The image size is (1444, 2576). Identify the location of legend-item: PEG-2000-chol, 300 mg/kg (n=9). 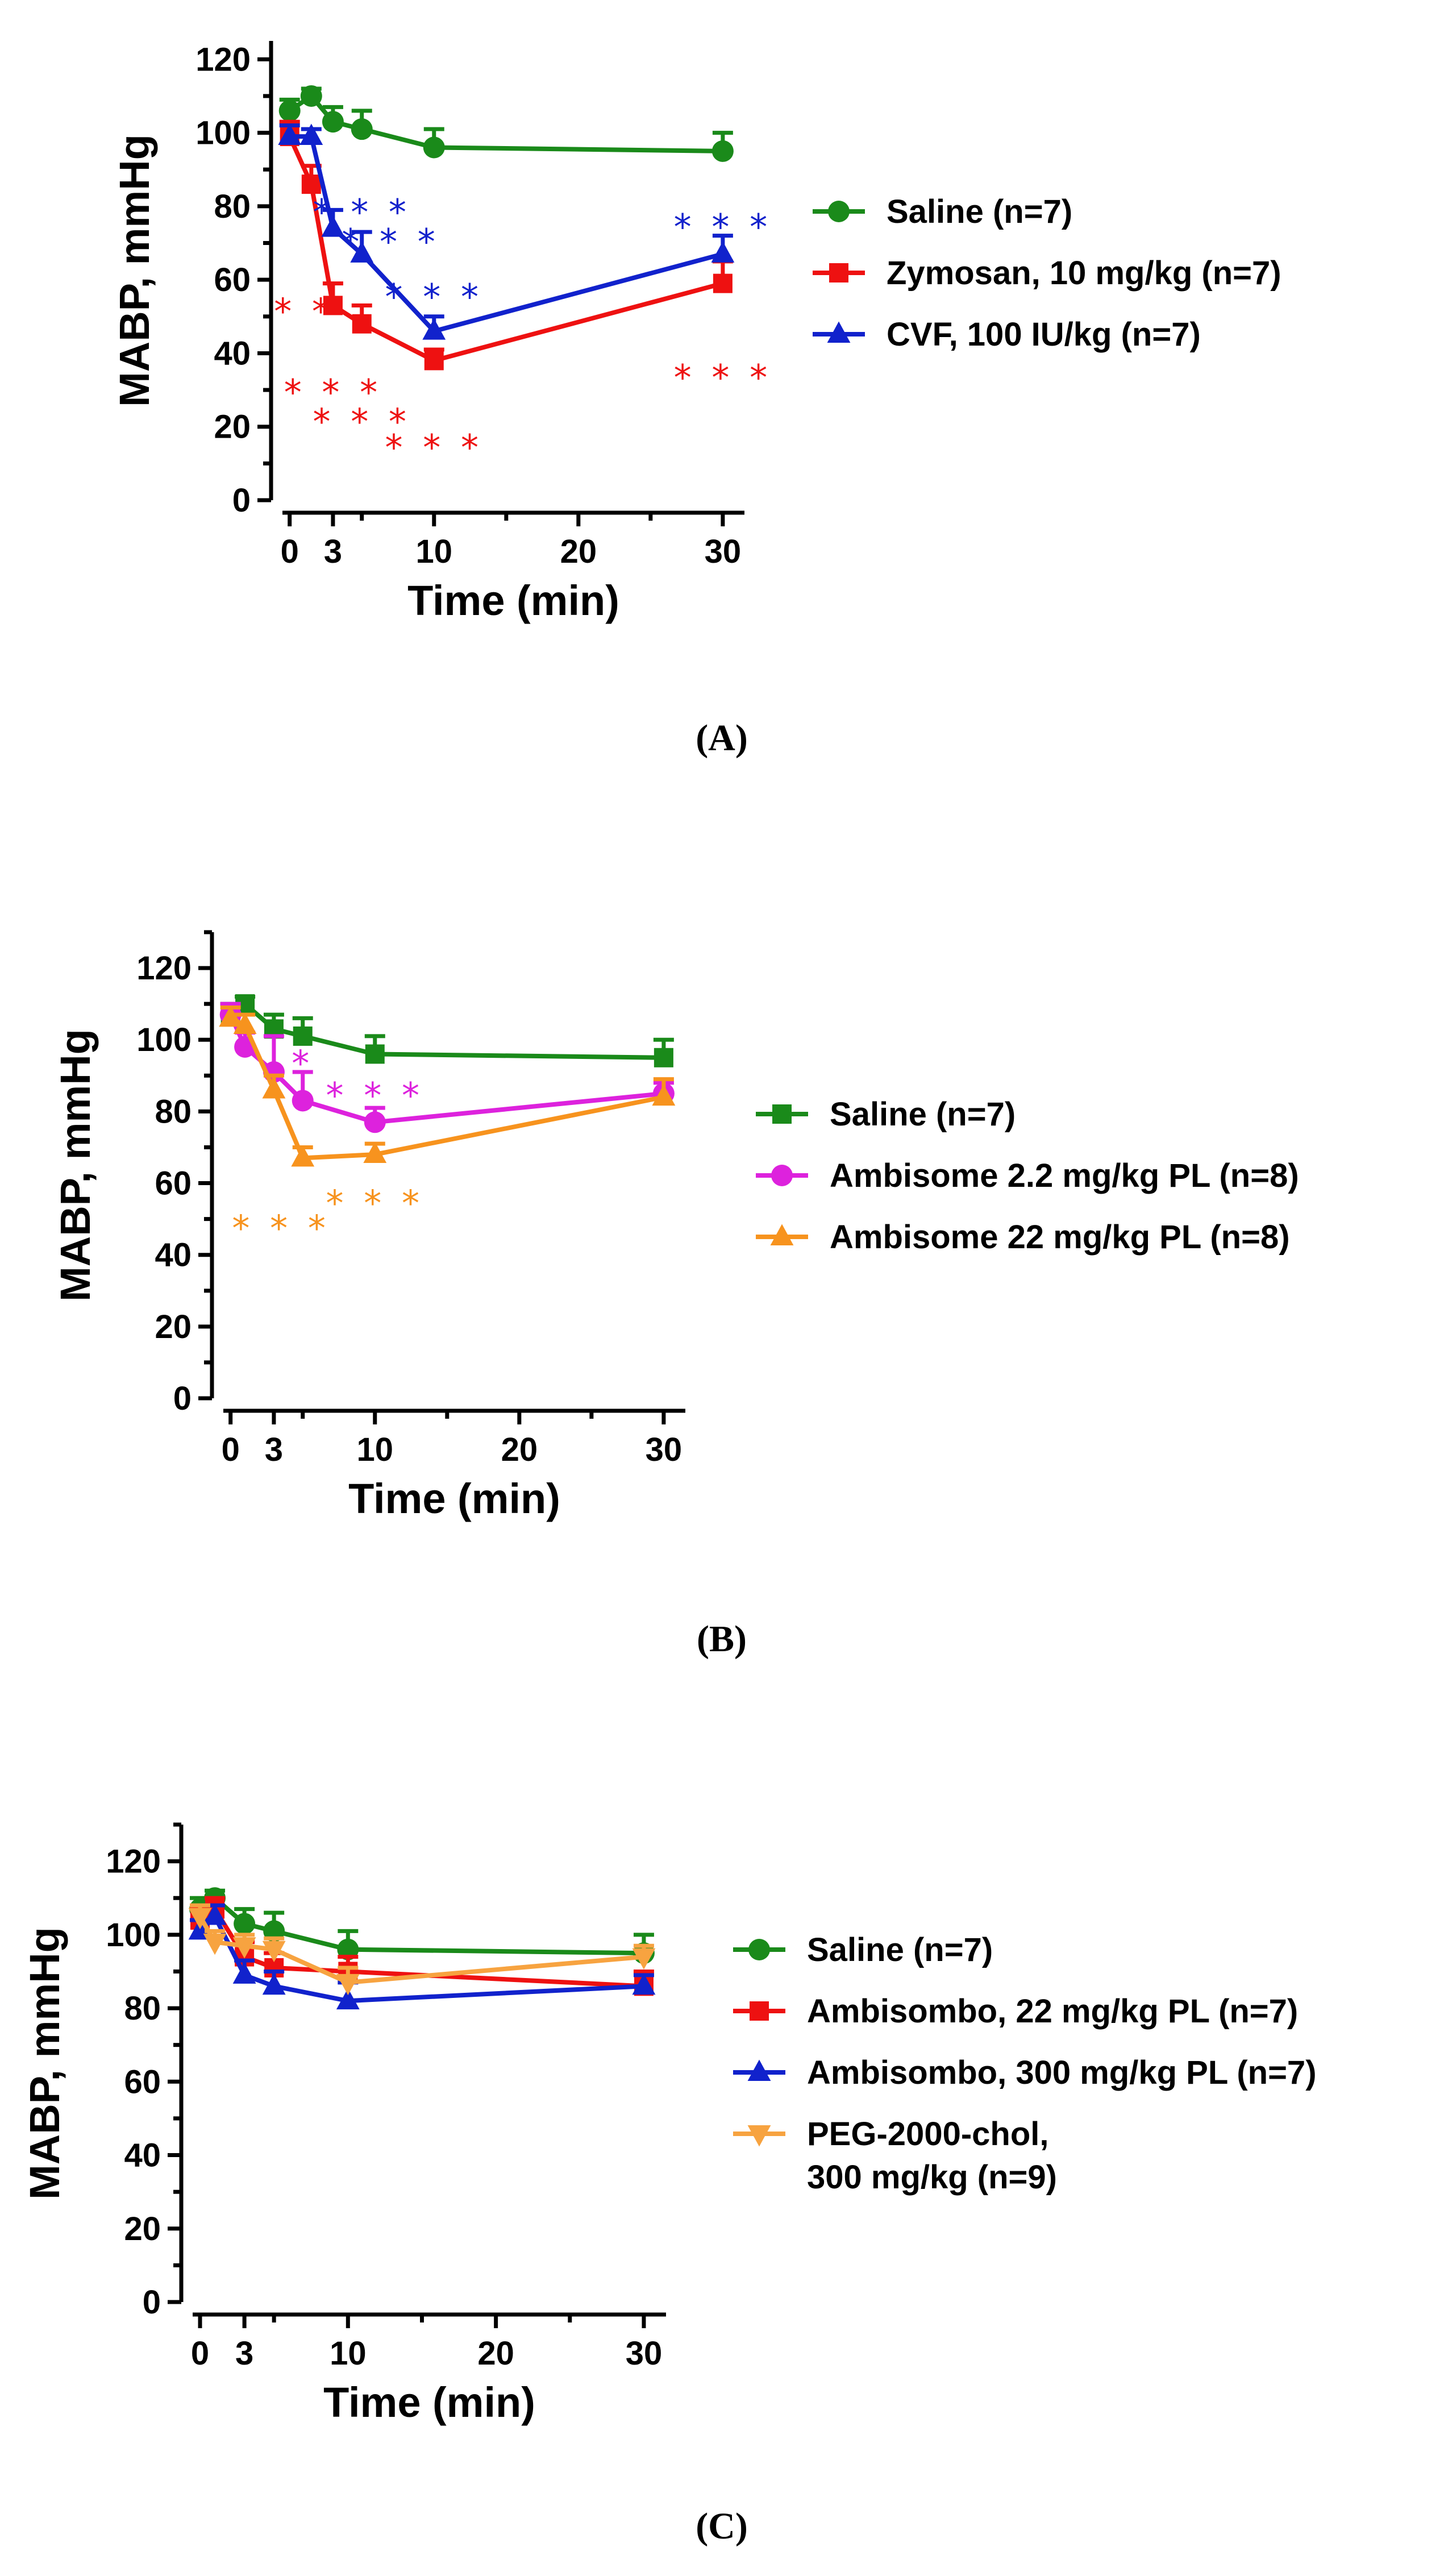
(895, 2156).